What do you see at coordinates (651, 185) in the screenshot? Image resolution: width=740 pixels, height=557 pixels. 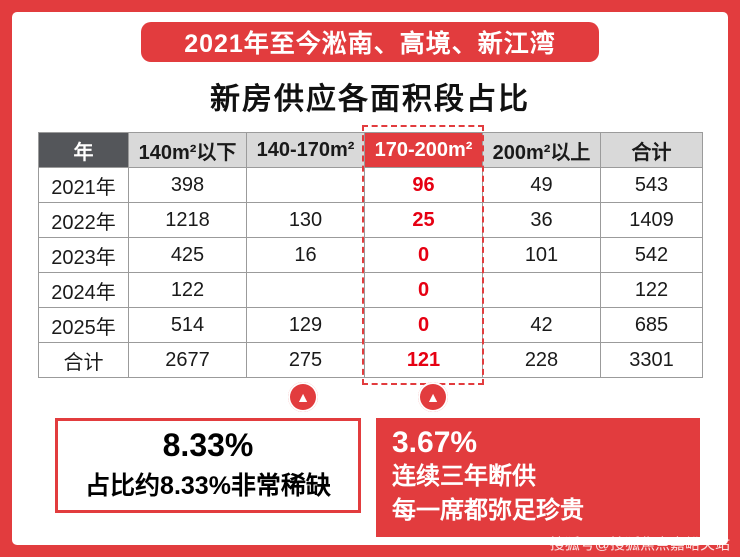 I see `table-cell: 543` at bounding box center [651, 185].